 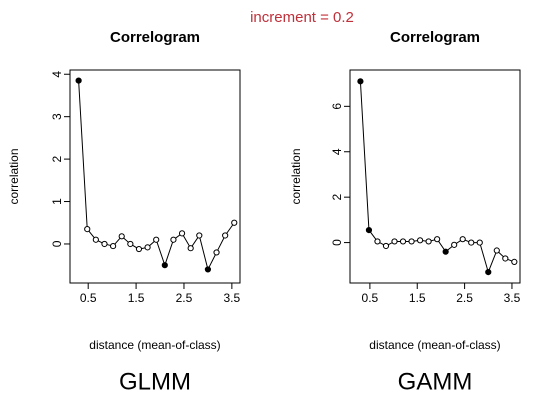 I want to click on y-tick-label: 6, so click(x=337, y=106).